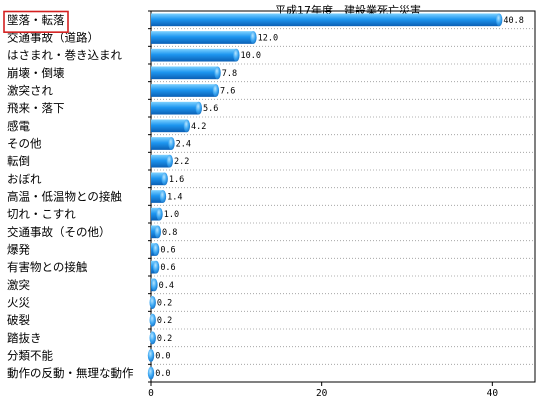  I want to click on x-tick-labels: 0 20 40, so click(323, 390).